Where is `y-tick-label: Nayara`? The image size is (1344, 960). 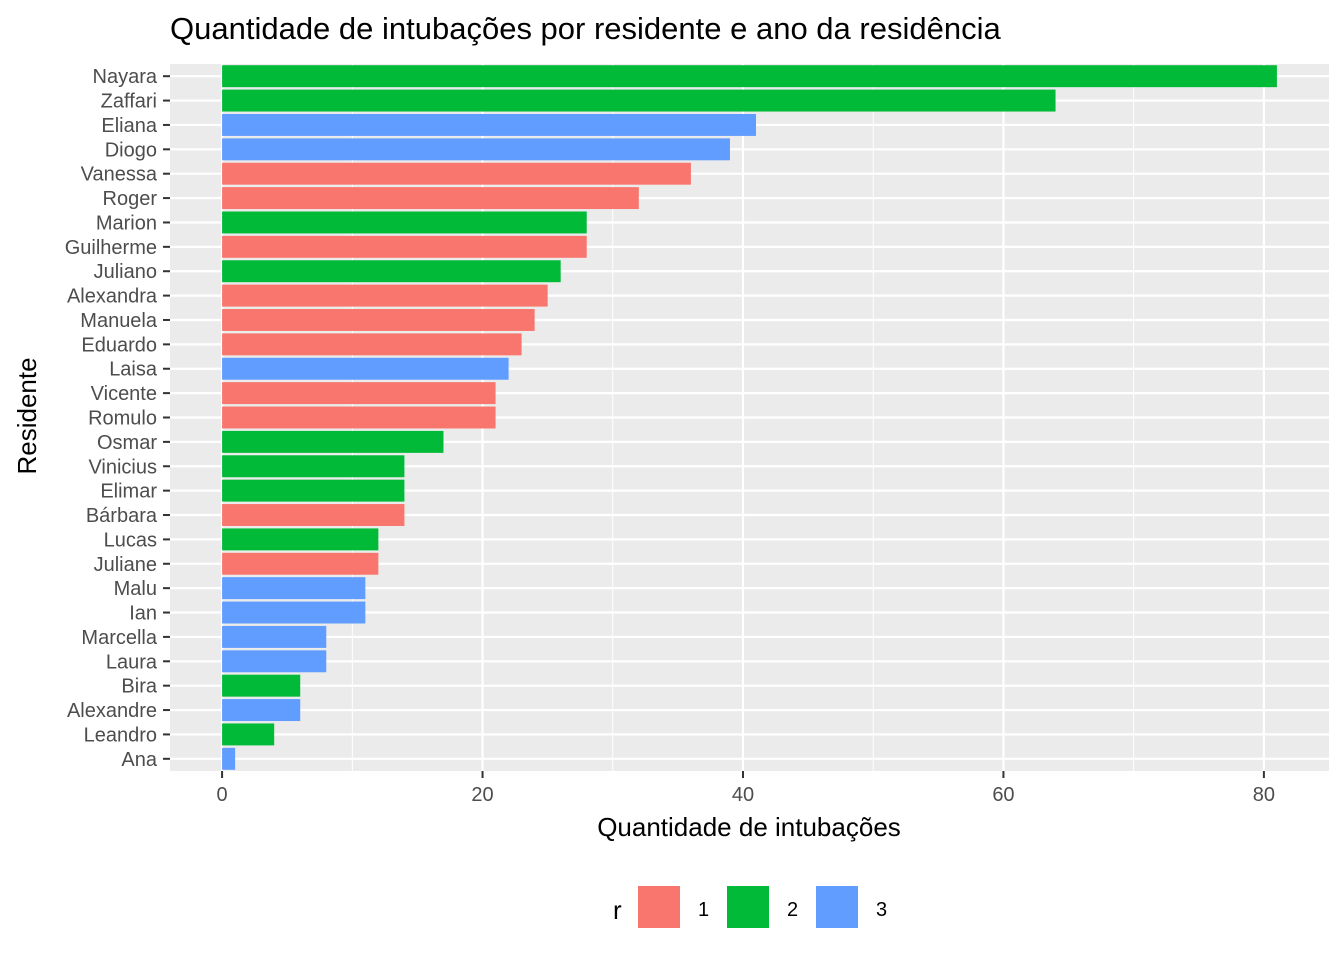 y-tick-label: Nayara is located at coordinates (125, 77).